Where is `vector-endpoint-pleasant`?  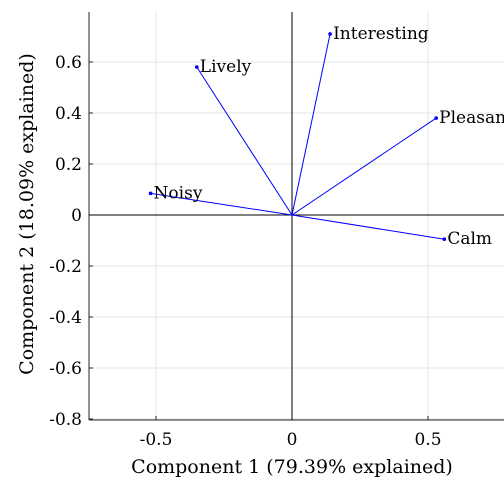 vector-endpoint-pleasant is located at coordinates (436, 118).